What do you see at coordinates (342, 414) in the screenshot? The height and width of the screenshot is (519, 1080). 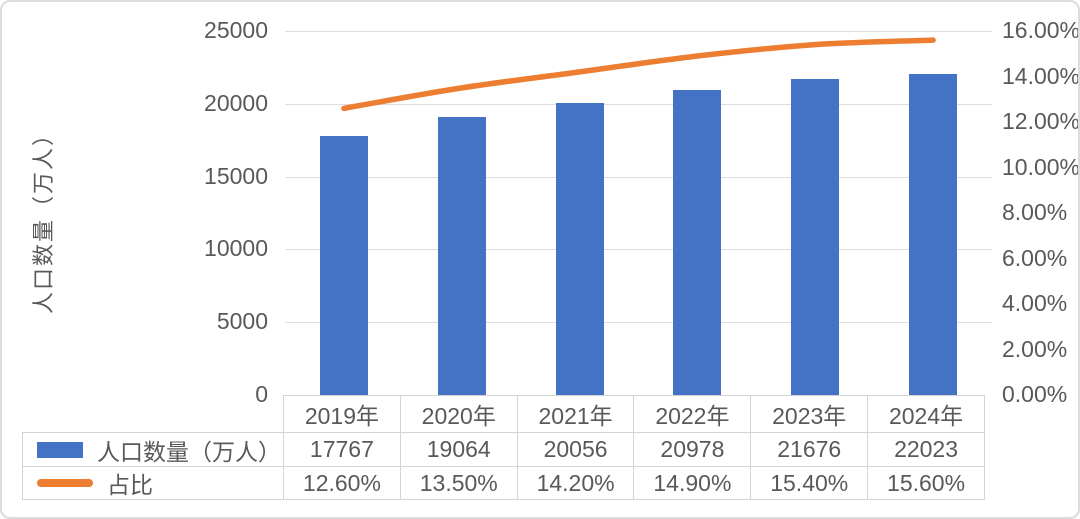 I see `table-header-year: 2019年` at bounding box center [342, 414].